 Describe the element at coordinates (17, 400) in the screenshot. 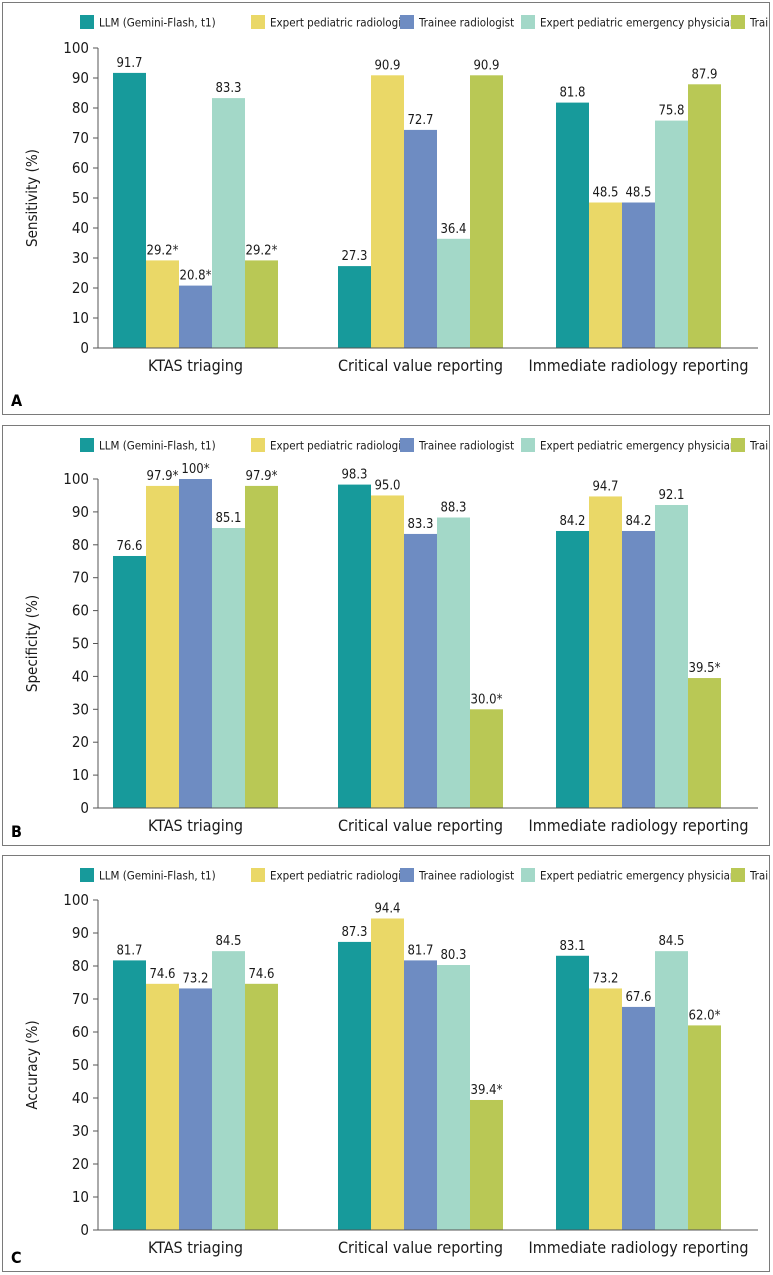

I see `chart1-panel-letter: A` at that location.